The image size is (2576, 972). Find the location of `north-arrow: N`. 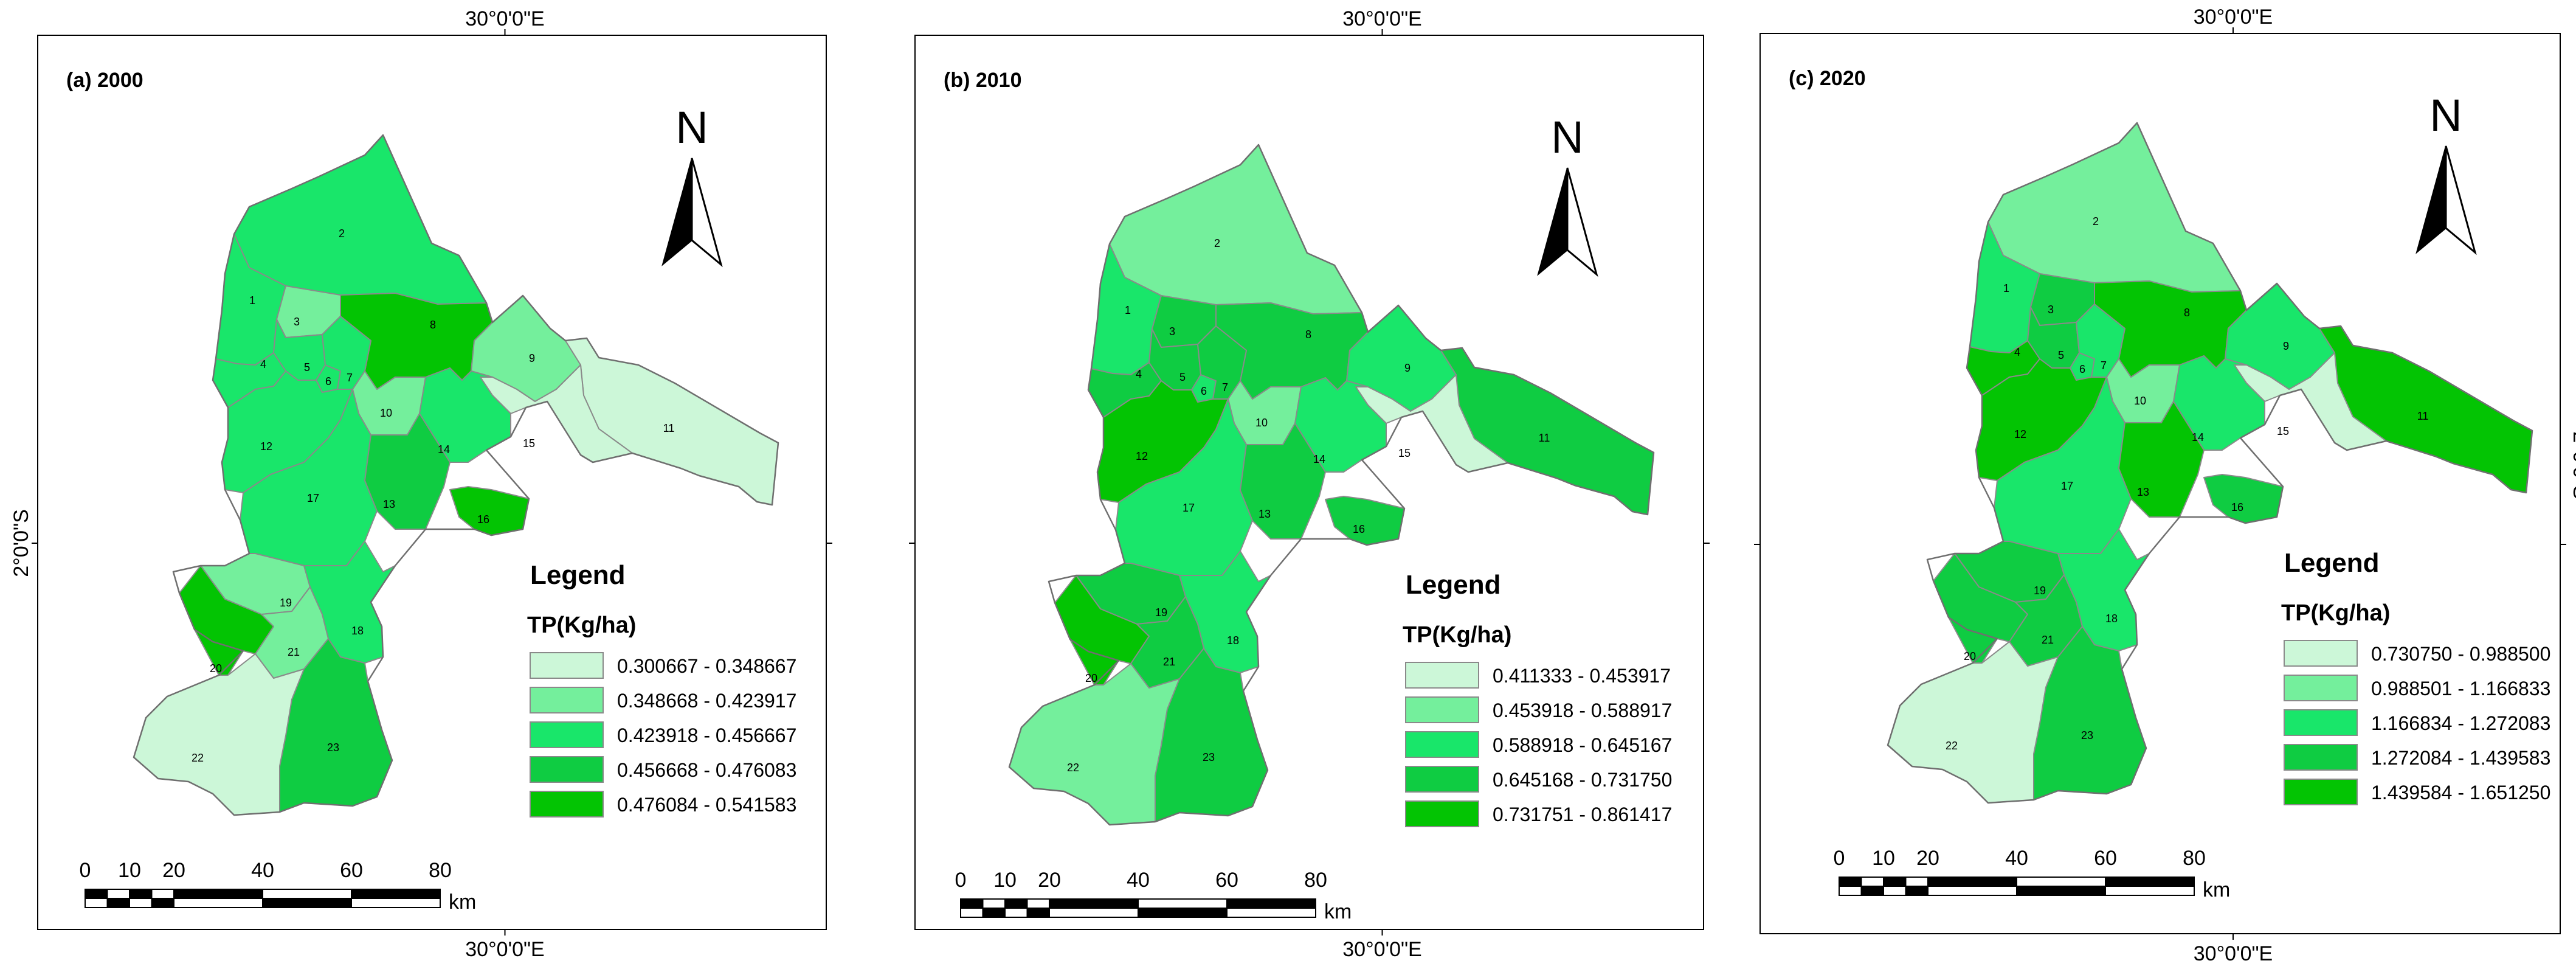

north-arrow: N is located at coordinates (2446, 172).